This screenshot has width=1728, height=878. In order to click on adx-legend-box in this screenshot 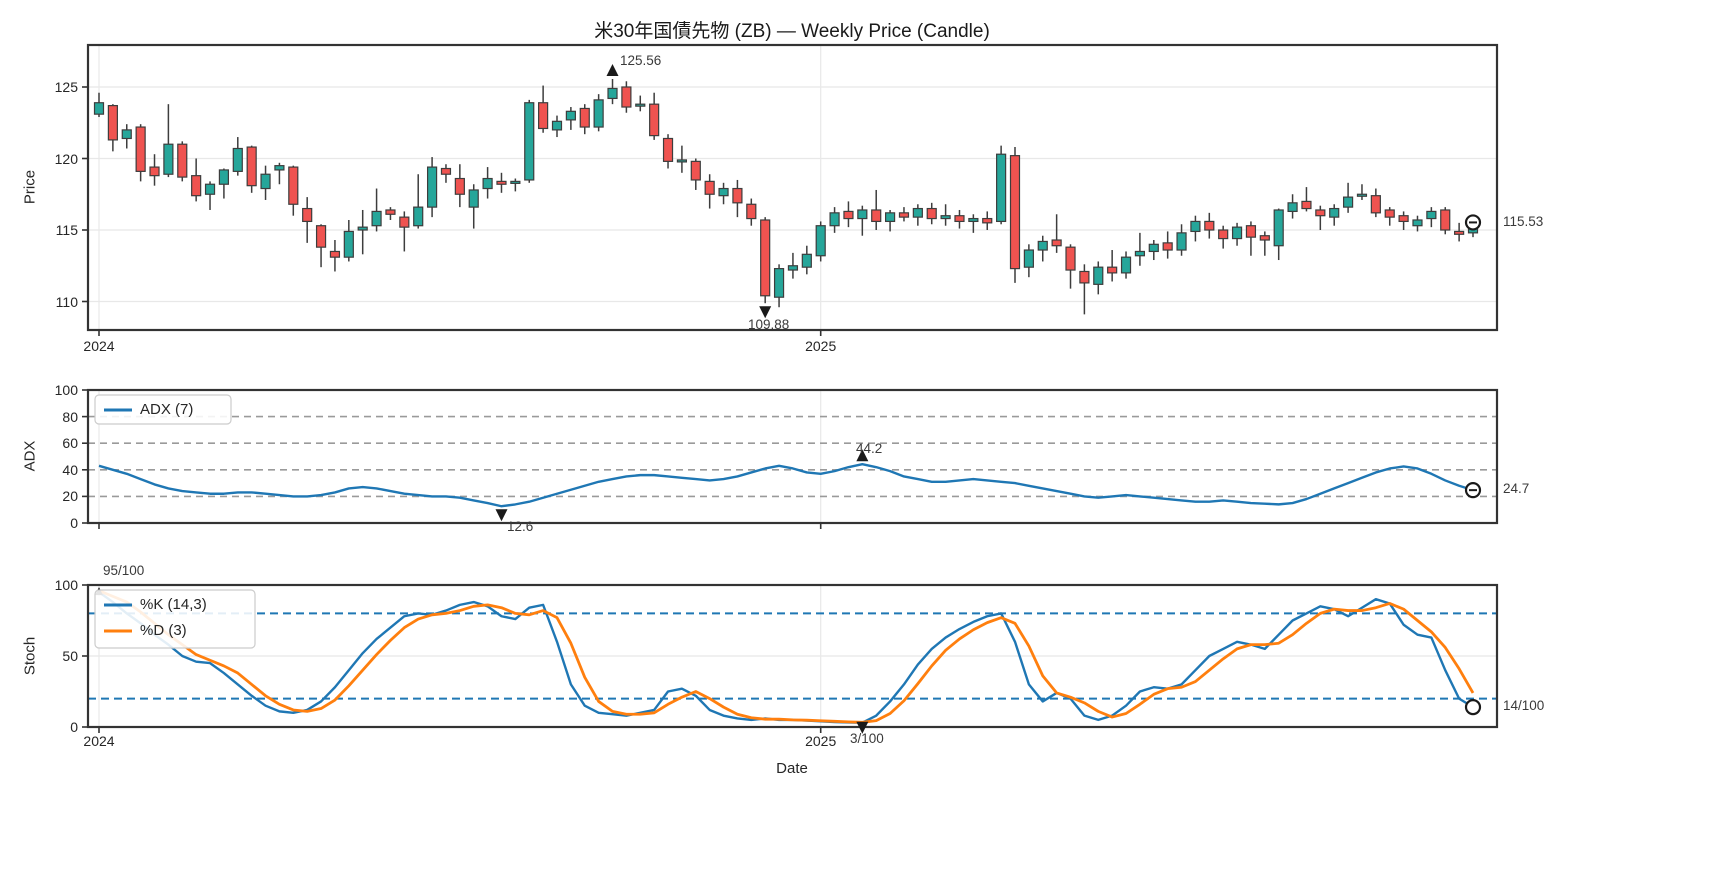, I will do `click(163, 409)`.